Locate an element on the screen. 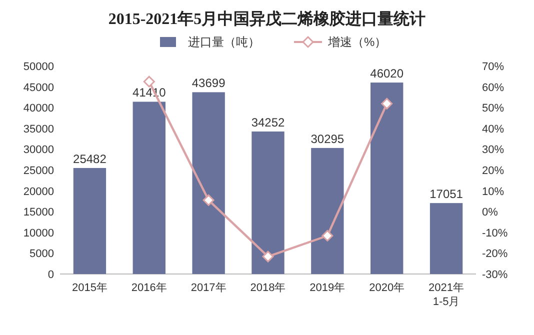 The width and height of the screenshot is (534, 335). legend-label: 增速（%） is located at coordinates (357, 42).